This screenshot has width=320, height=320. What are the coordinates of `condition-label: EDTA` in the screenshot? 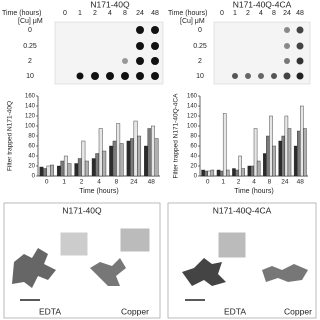 It's located at (235, 311).